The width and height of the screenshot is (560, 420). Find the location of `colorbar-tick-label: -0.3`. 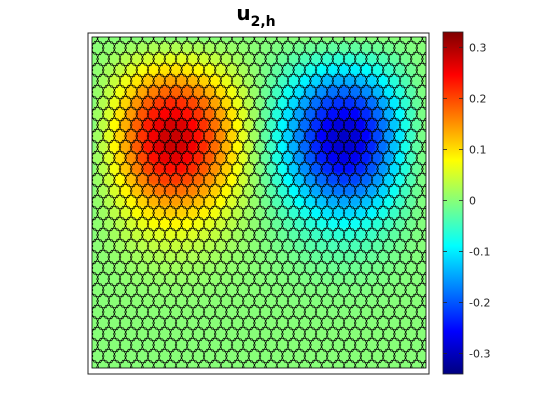

colorbar-tick-label: -0.3 is located at coordinates (479, 354).